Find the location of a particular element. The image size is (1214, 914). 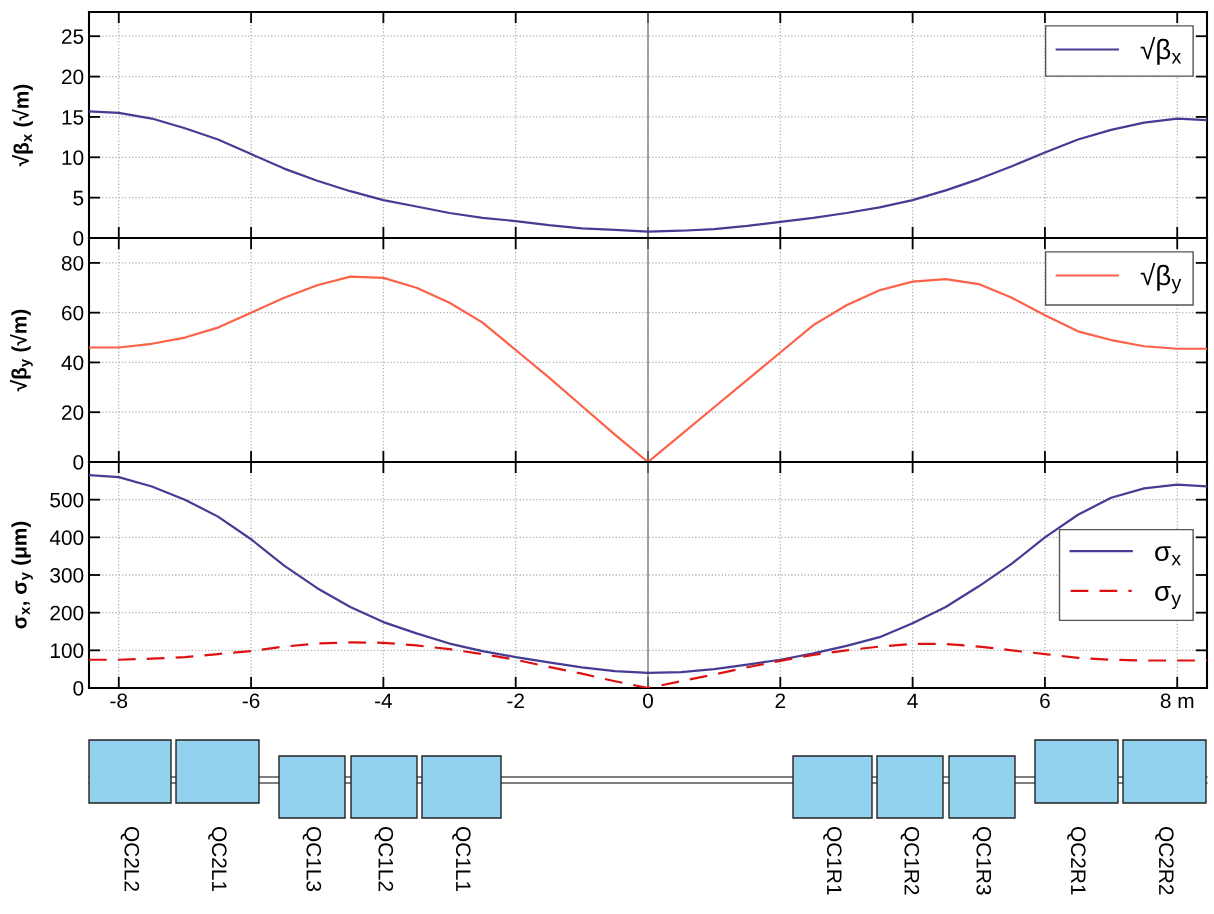

y-axis-title: σ$_{x}$, σ$_{y}$ (μm) is located at coordinates (22, 575).